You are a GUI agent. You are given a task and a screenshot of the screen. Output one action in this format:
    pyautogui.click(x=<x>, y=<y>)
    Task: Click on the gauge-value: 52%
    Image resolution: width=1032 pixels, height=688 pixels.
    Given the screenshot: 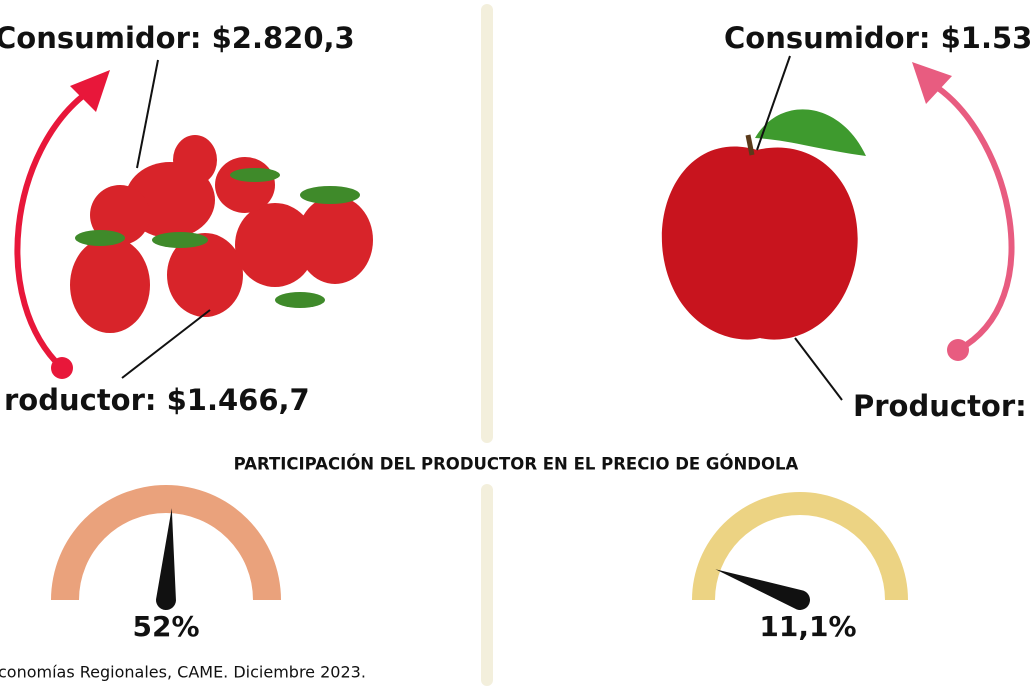 What is the action you would take?
    pyautogui.click(x=165, y=626)
    